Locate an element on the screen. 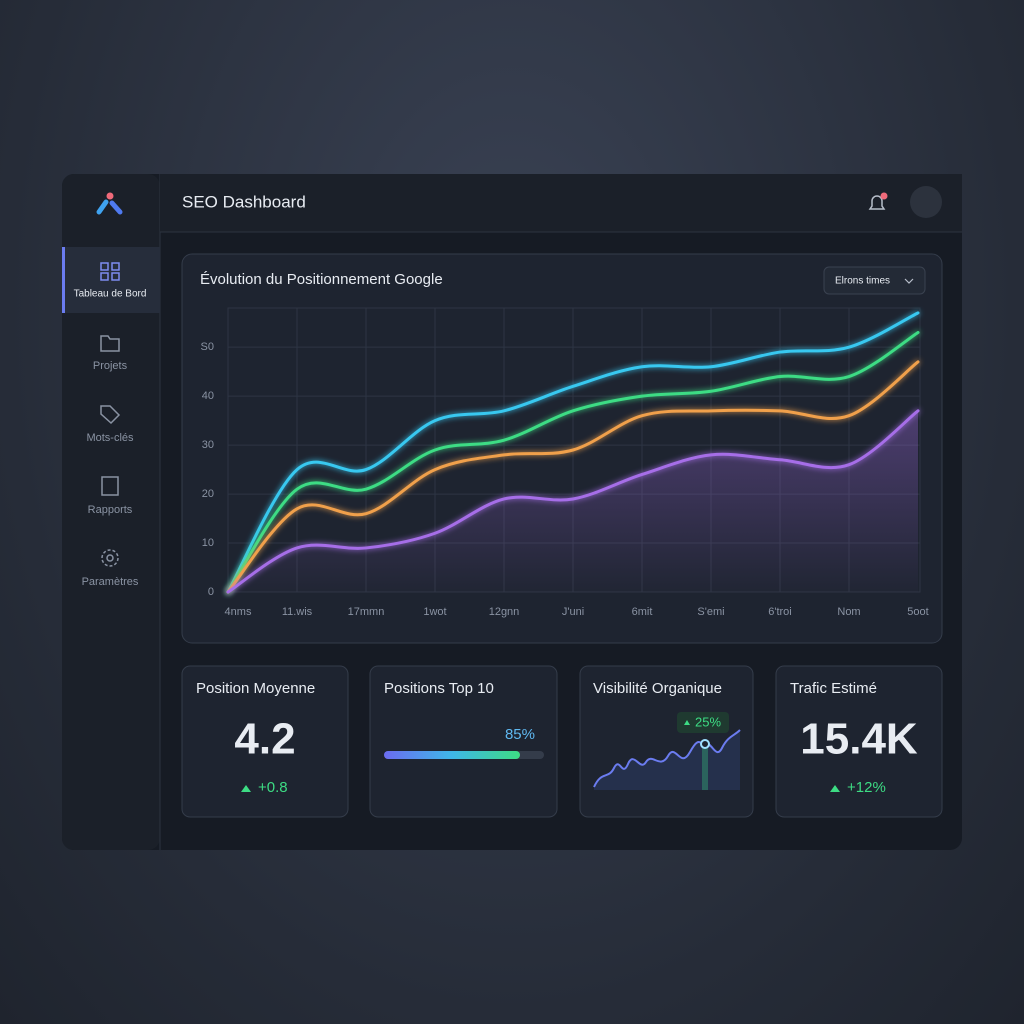  nav-item: Tableau de Bord is located at coordinates (110, 281).